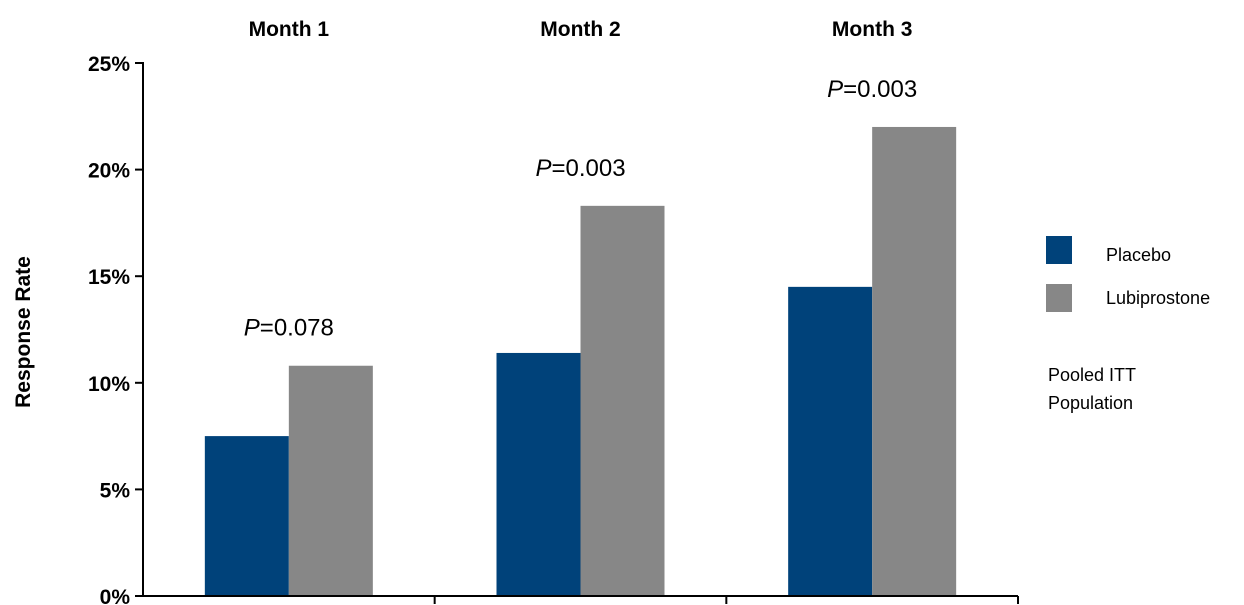 The width and height of the screenshot is (1244, 605). Describe the element at coordinates (23, 332) in the screenshot. I see `y-axis-label: Response Rate` at that location.